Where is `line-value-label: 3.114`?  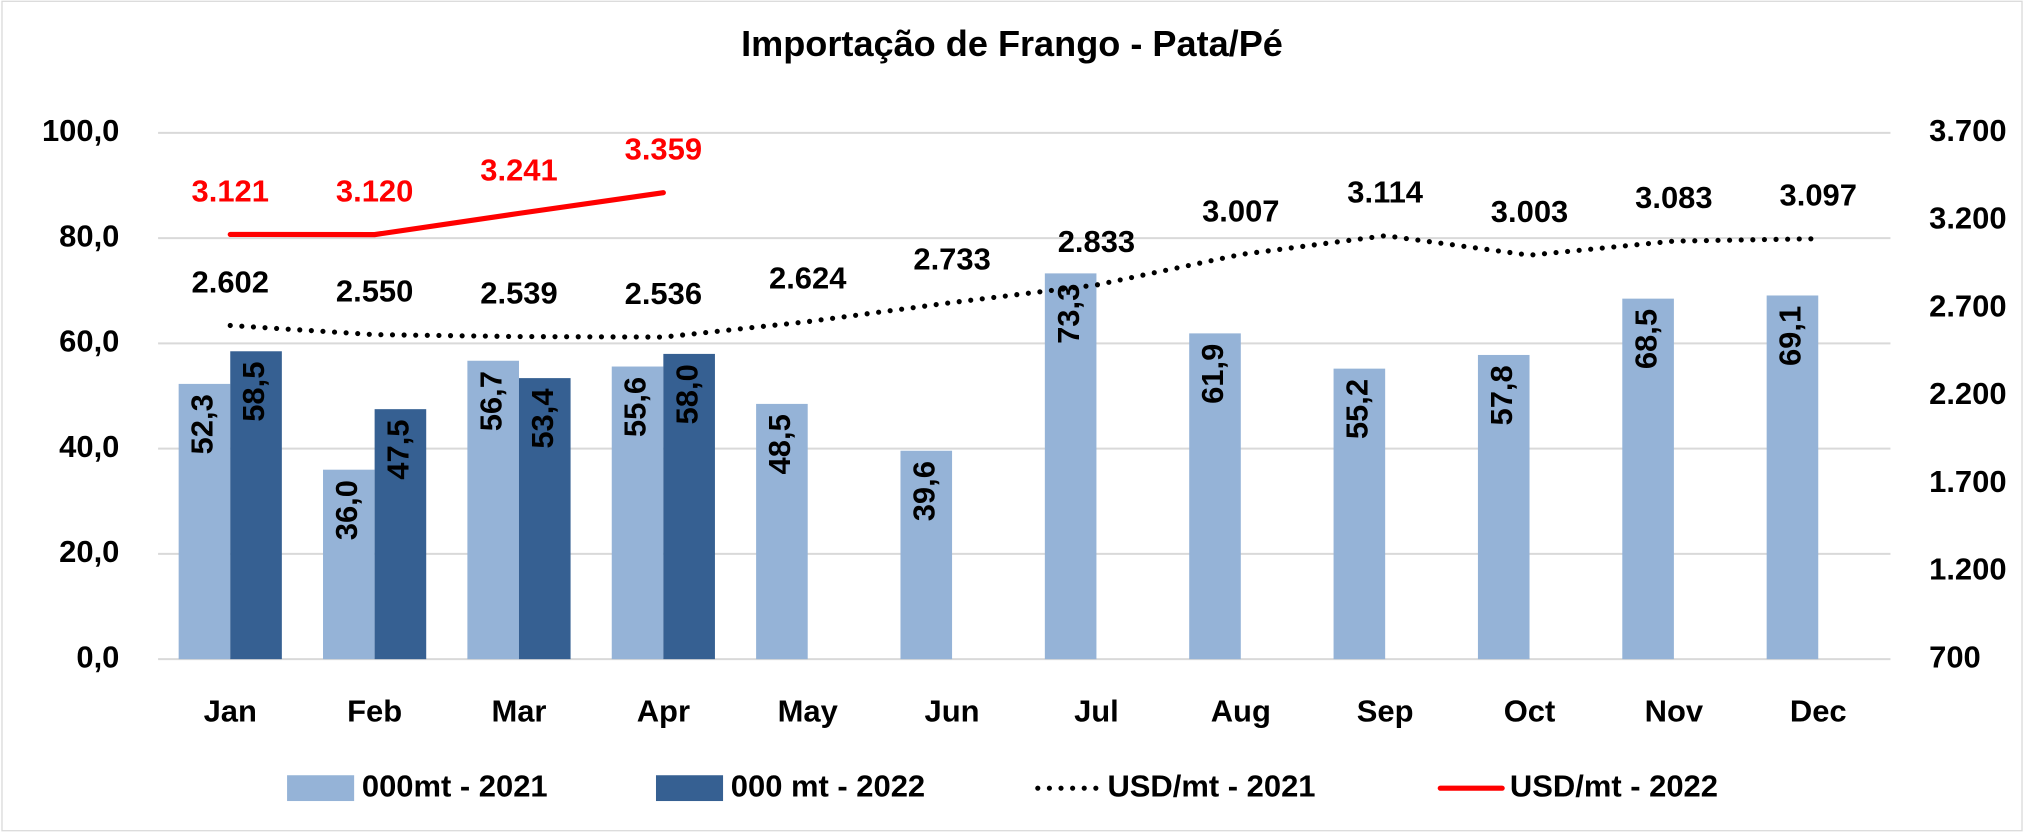 line-value-label: 3.114 is located at coordinates (1385, 192).